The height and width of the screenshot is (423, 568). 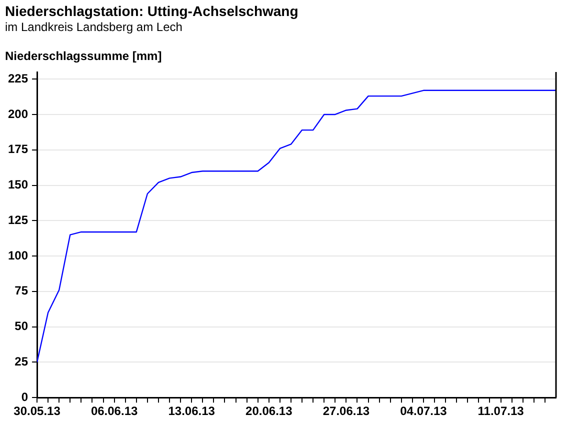 What do you see at coordinates (192, 411) in the screenshot?
I see `x-tick-label: 13.06.13` at bounding box center [192, 411].